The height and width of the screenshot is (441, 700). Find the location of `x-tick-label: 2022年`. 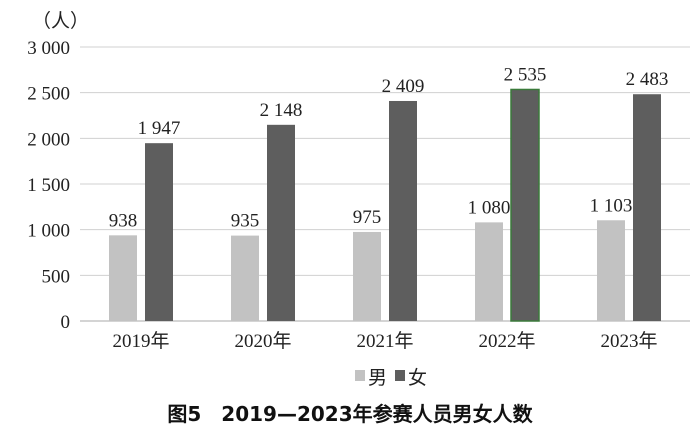

x-tick-label: 2022年 is located at coordinates (506, 341).